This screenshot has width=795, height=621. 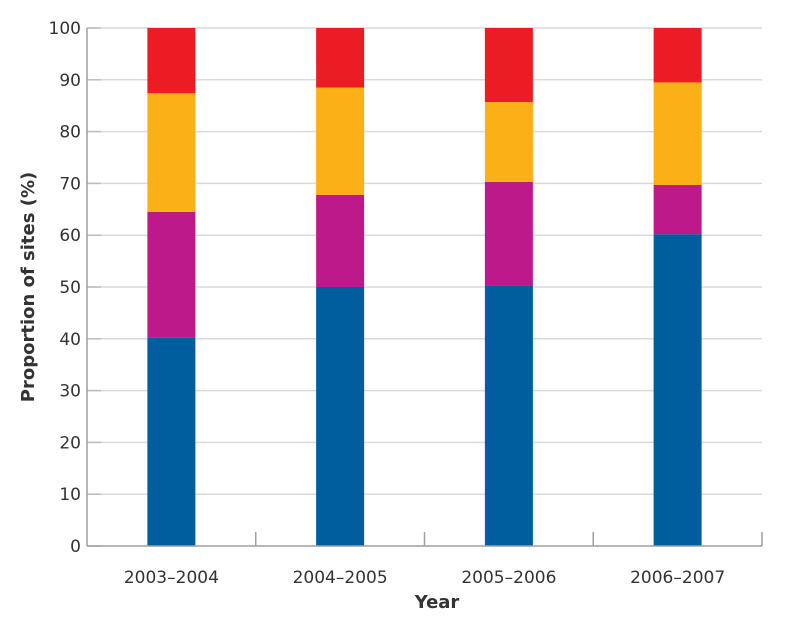 I want to click on y-tick-label: 70, so click(x=70, y=184).